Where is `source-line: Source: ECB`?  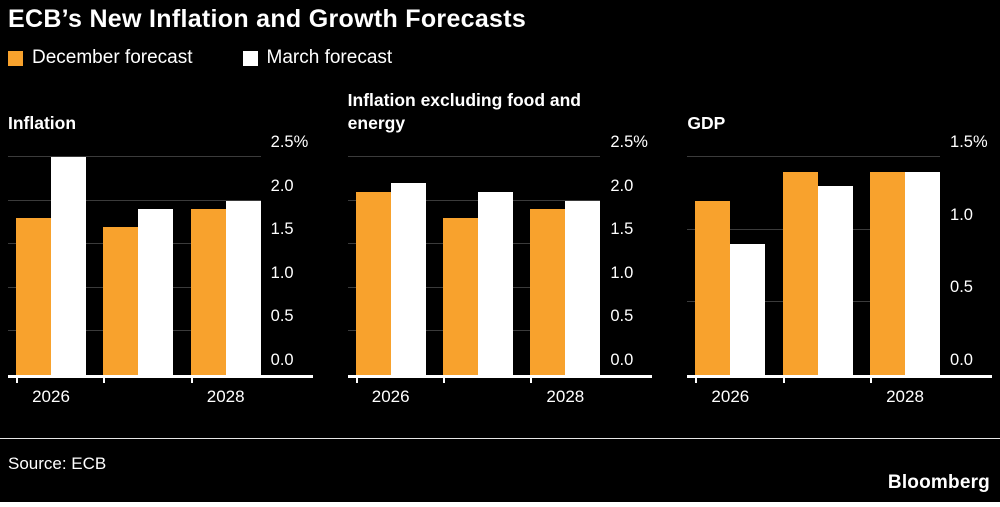
source-line: Source: ECB is located at coordinates (57, 463).